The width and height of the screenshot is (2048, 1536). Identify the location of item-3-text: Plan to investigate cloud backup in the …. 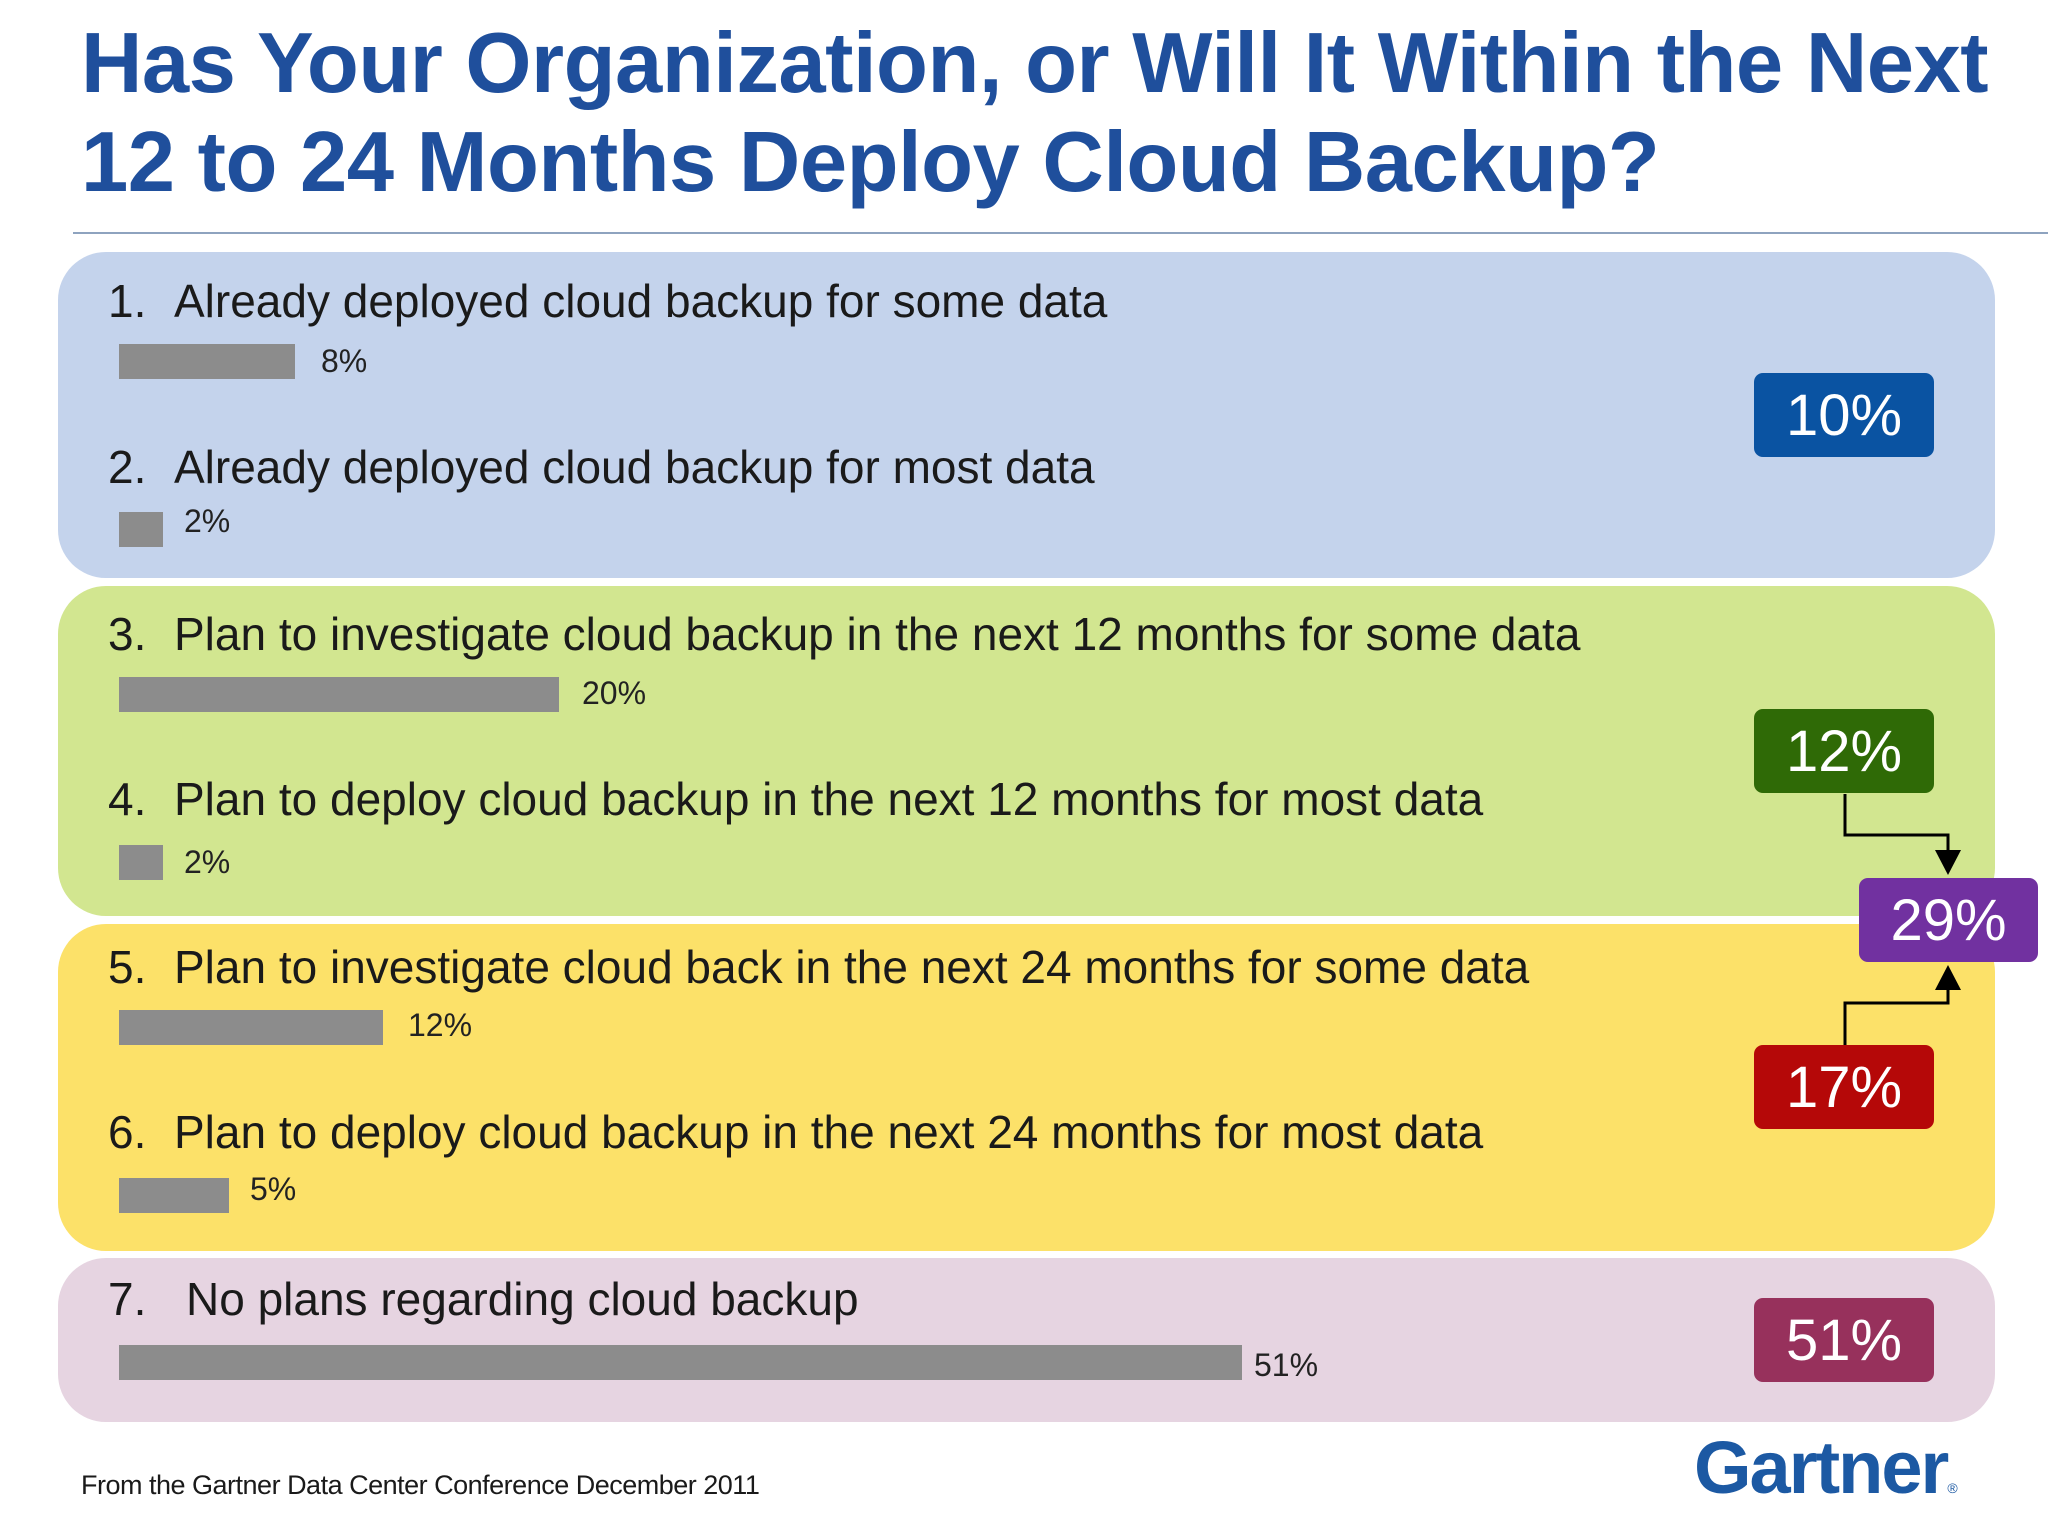
(877, 634).